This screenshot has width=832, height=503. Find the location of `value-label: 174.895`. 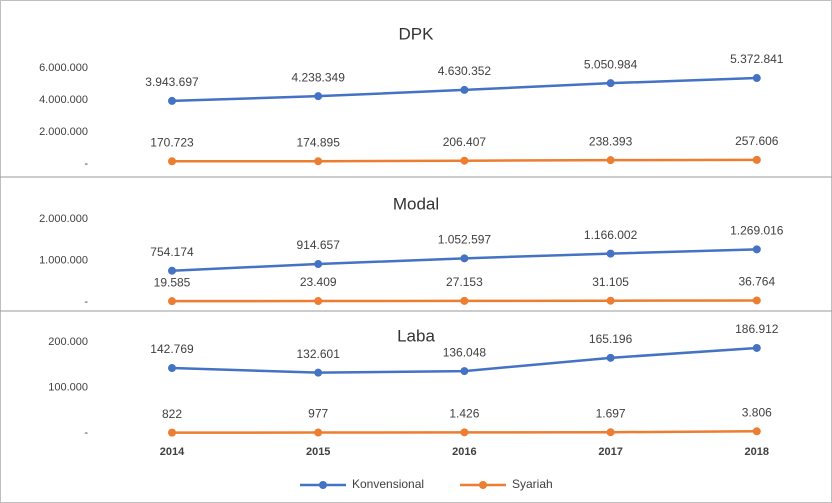

value-label: 174.895 is located at coordinates (319, 142).